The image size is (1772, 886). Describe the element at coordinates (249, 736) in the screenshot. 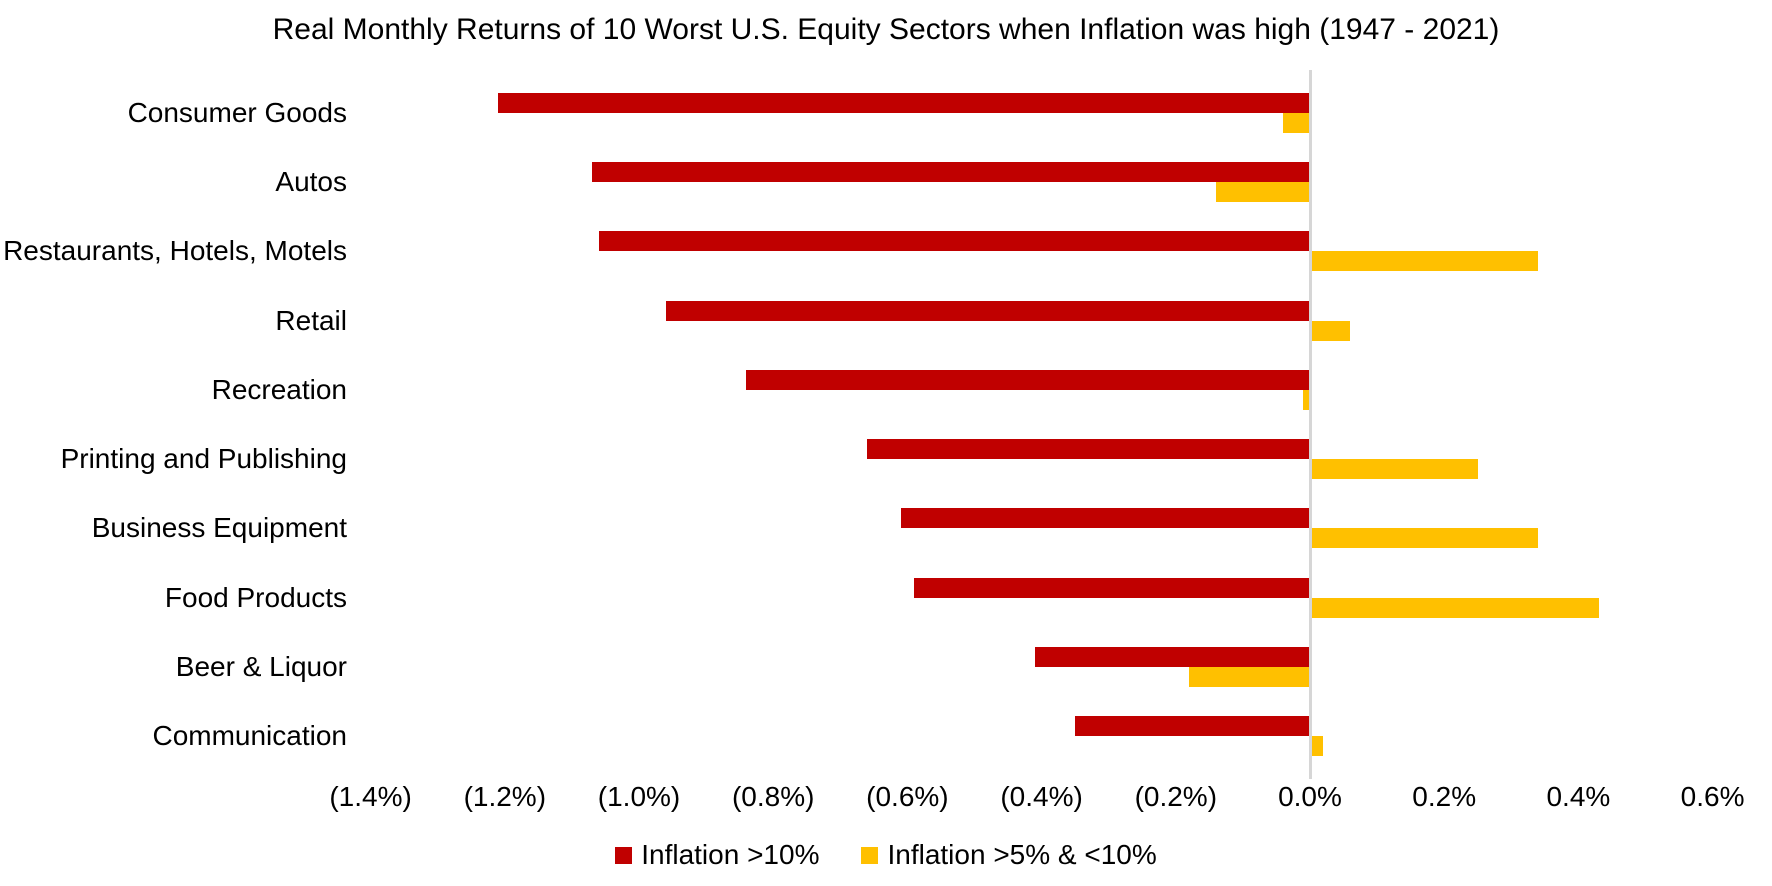

I see `category-label-communication: Communication` at that location.